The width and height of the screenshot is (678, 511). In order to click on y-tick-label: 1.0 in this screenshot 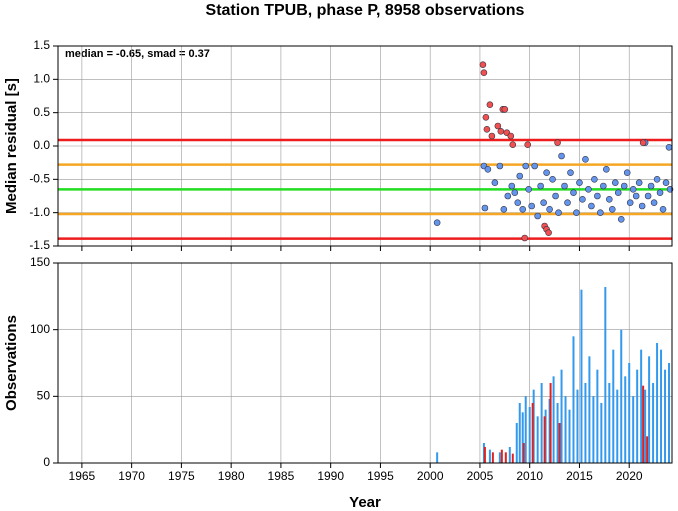, I will do `click(41, 79)`.